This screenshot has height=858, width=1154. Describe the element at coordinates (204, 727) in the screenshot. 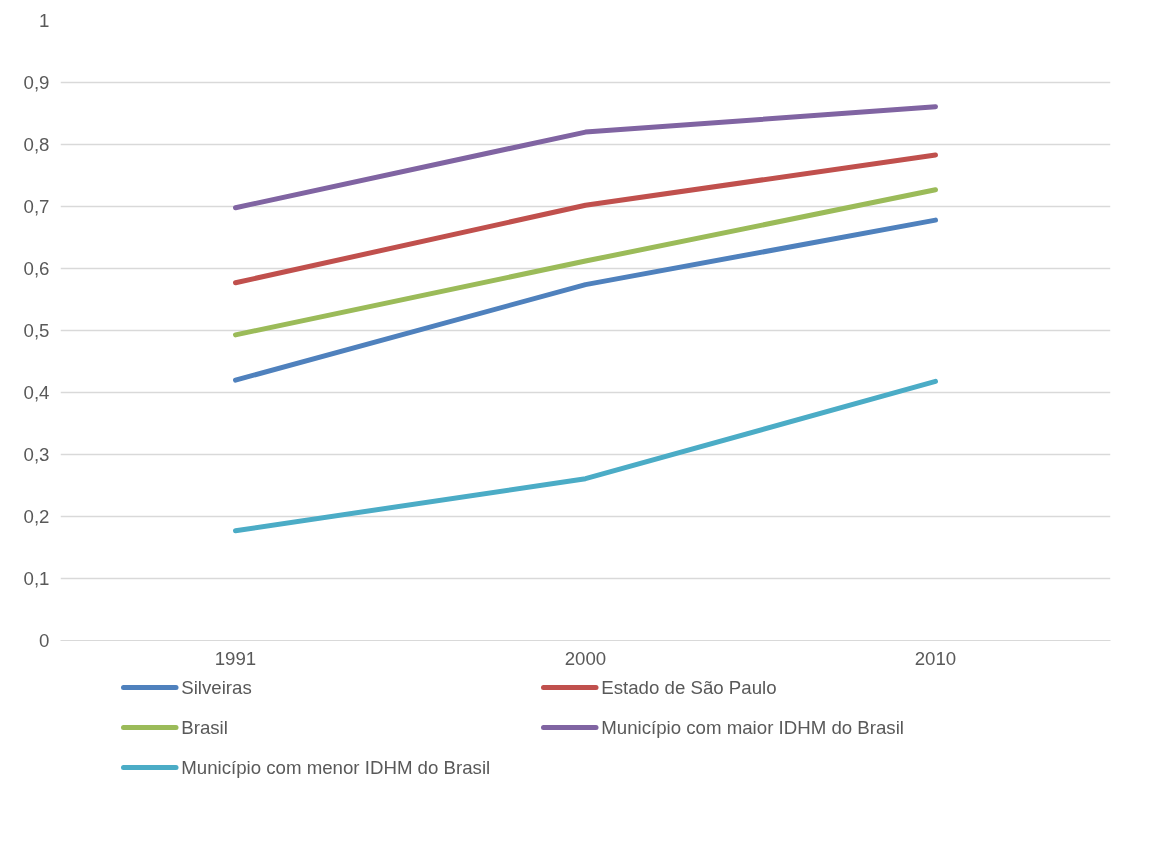

I see `legend-label: Brasil` at that location.